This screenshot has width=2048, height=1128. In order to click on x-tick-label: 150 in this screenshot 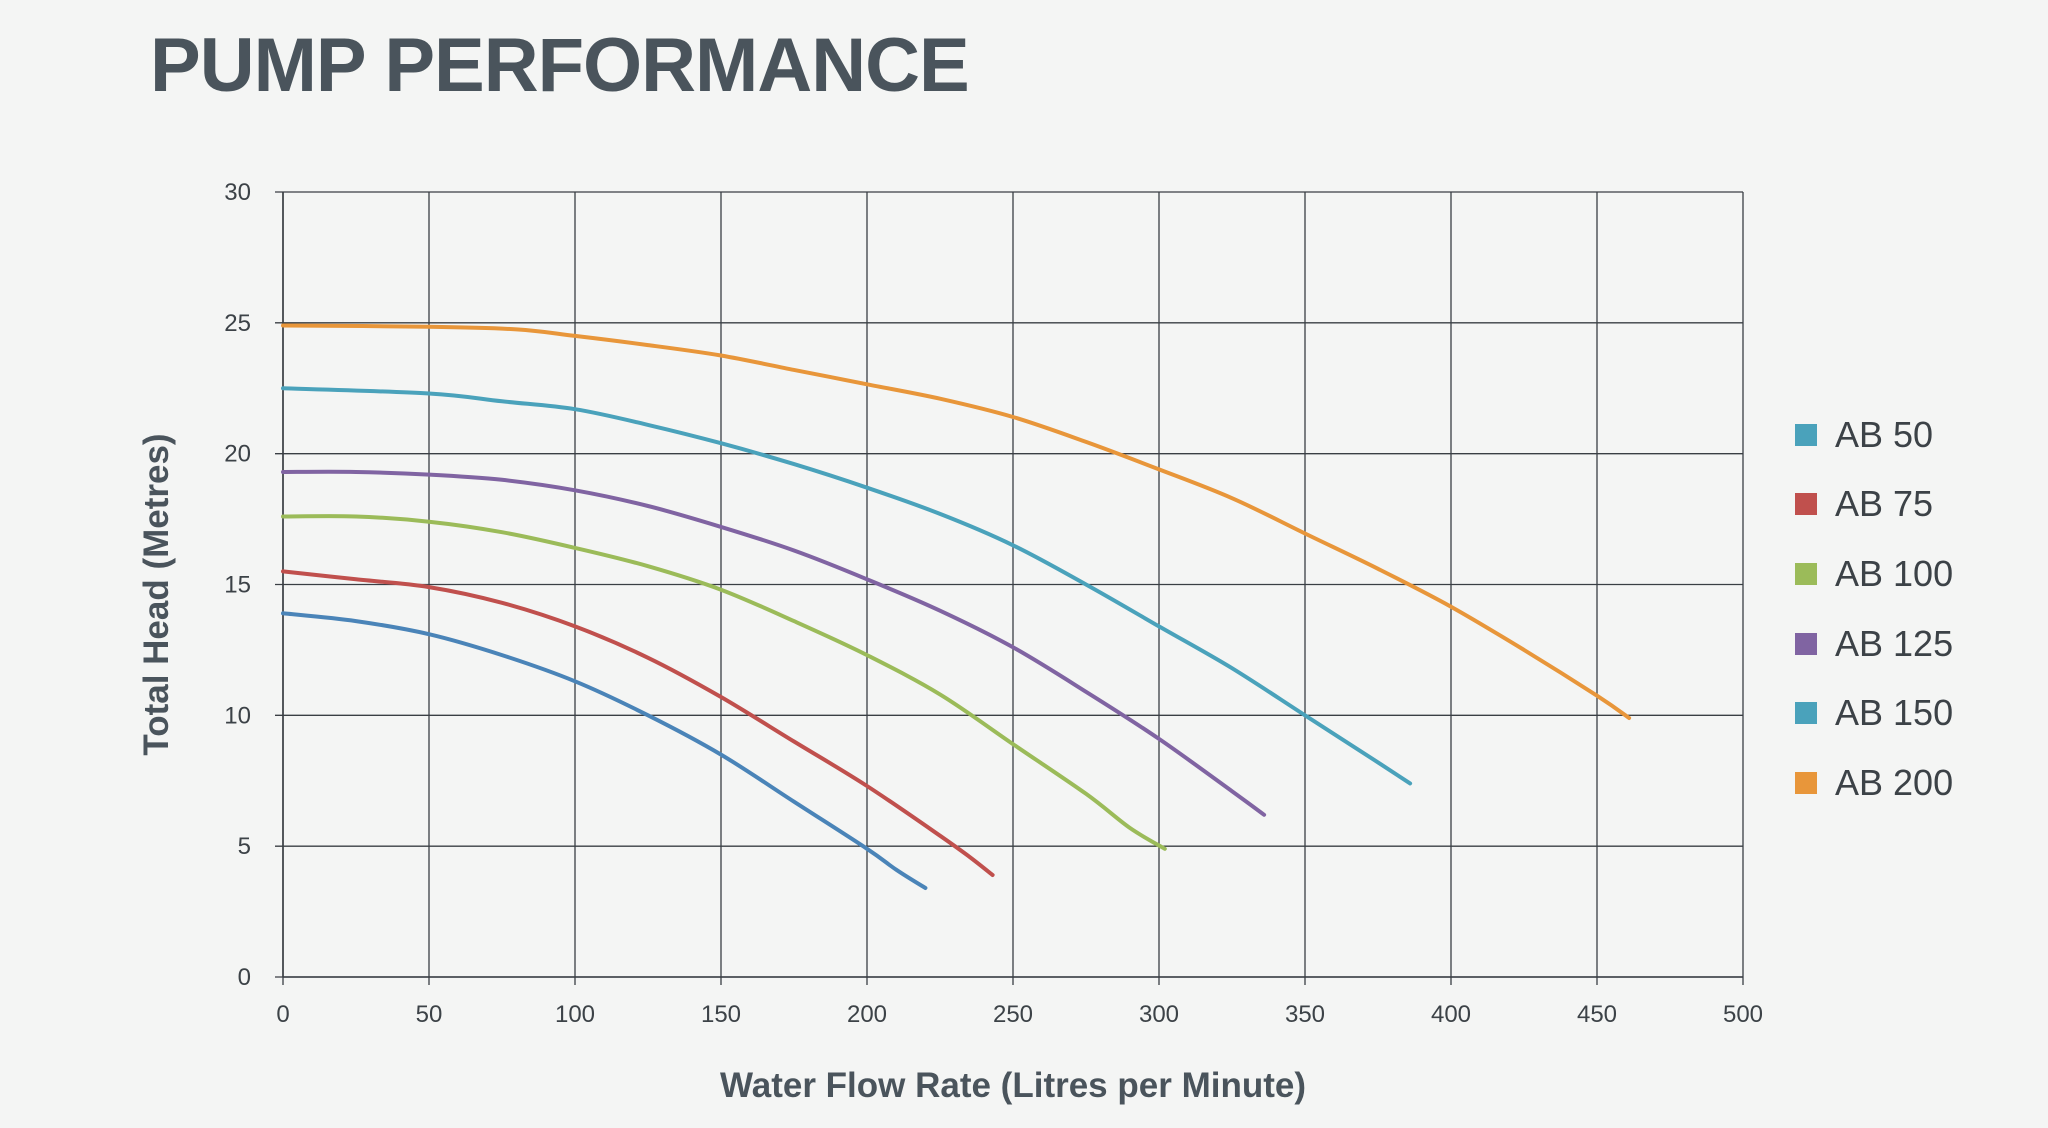, I will do `click(721, 1014)`.